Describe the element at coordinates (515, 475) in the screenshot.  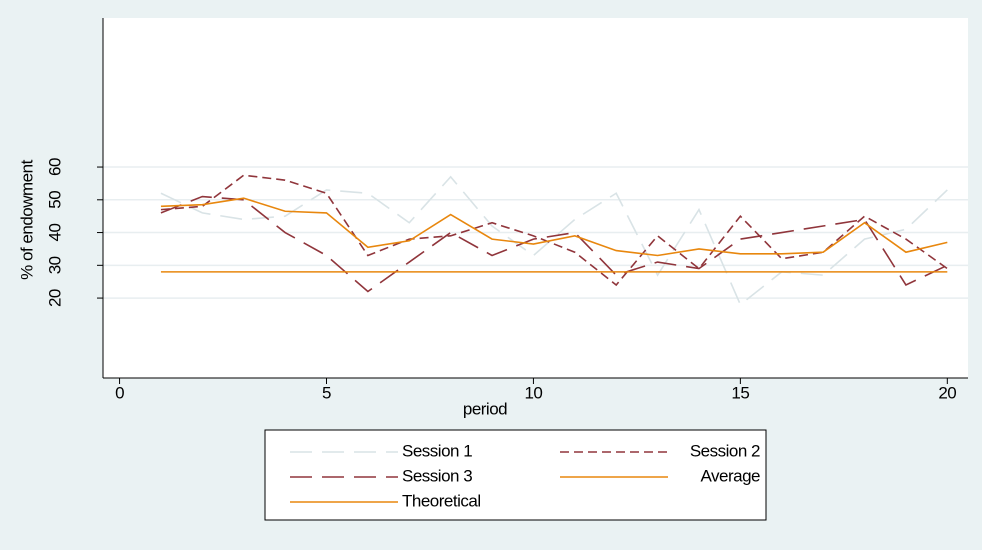
I see `legend-box` at that location.